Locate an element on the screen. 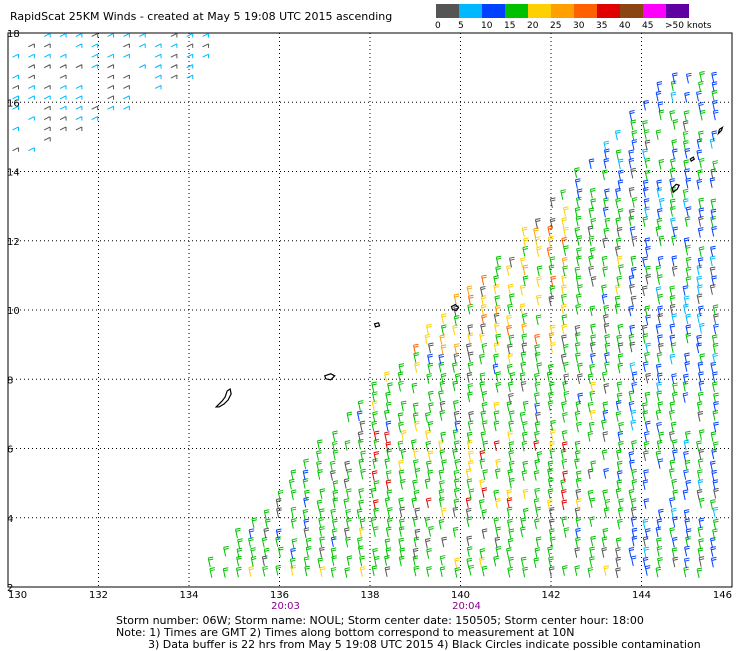 This screenshot has height=651, width=740. latitude-label: 8 is located at coordinates (10, 380).